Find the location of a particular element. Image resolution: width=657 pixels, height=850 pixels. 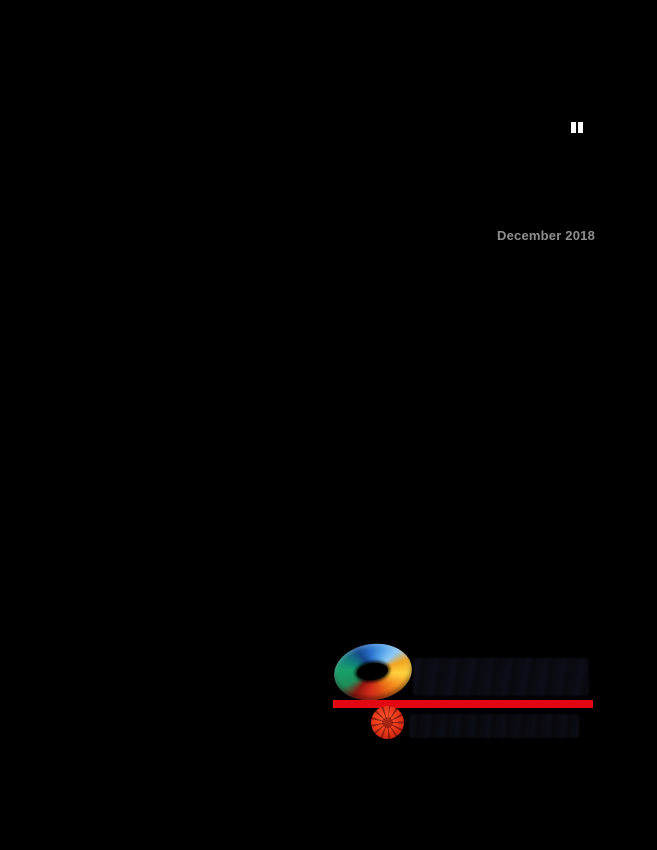

corner-tab-icon is located at coordinates (577, 127).